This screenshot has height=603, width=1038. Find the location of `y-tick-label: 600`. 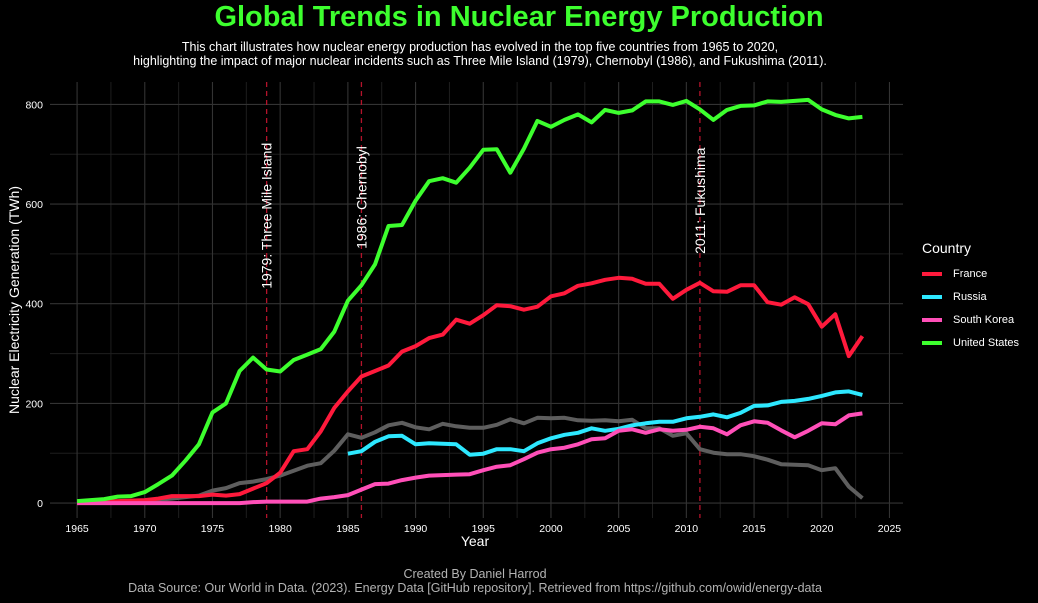

y-tick-label: 600 is located at coordinates (34, 205).